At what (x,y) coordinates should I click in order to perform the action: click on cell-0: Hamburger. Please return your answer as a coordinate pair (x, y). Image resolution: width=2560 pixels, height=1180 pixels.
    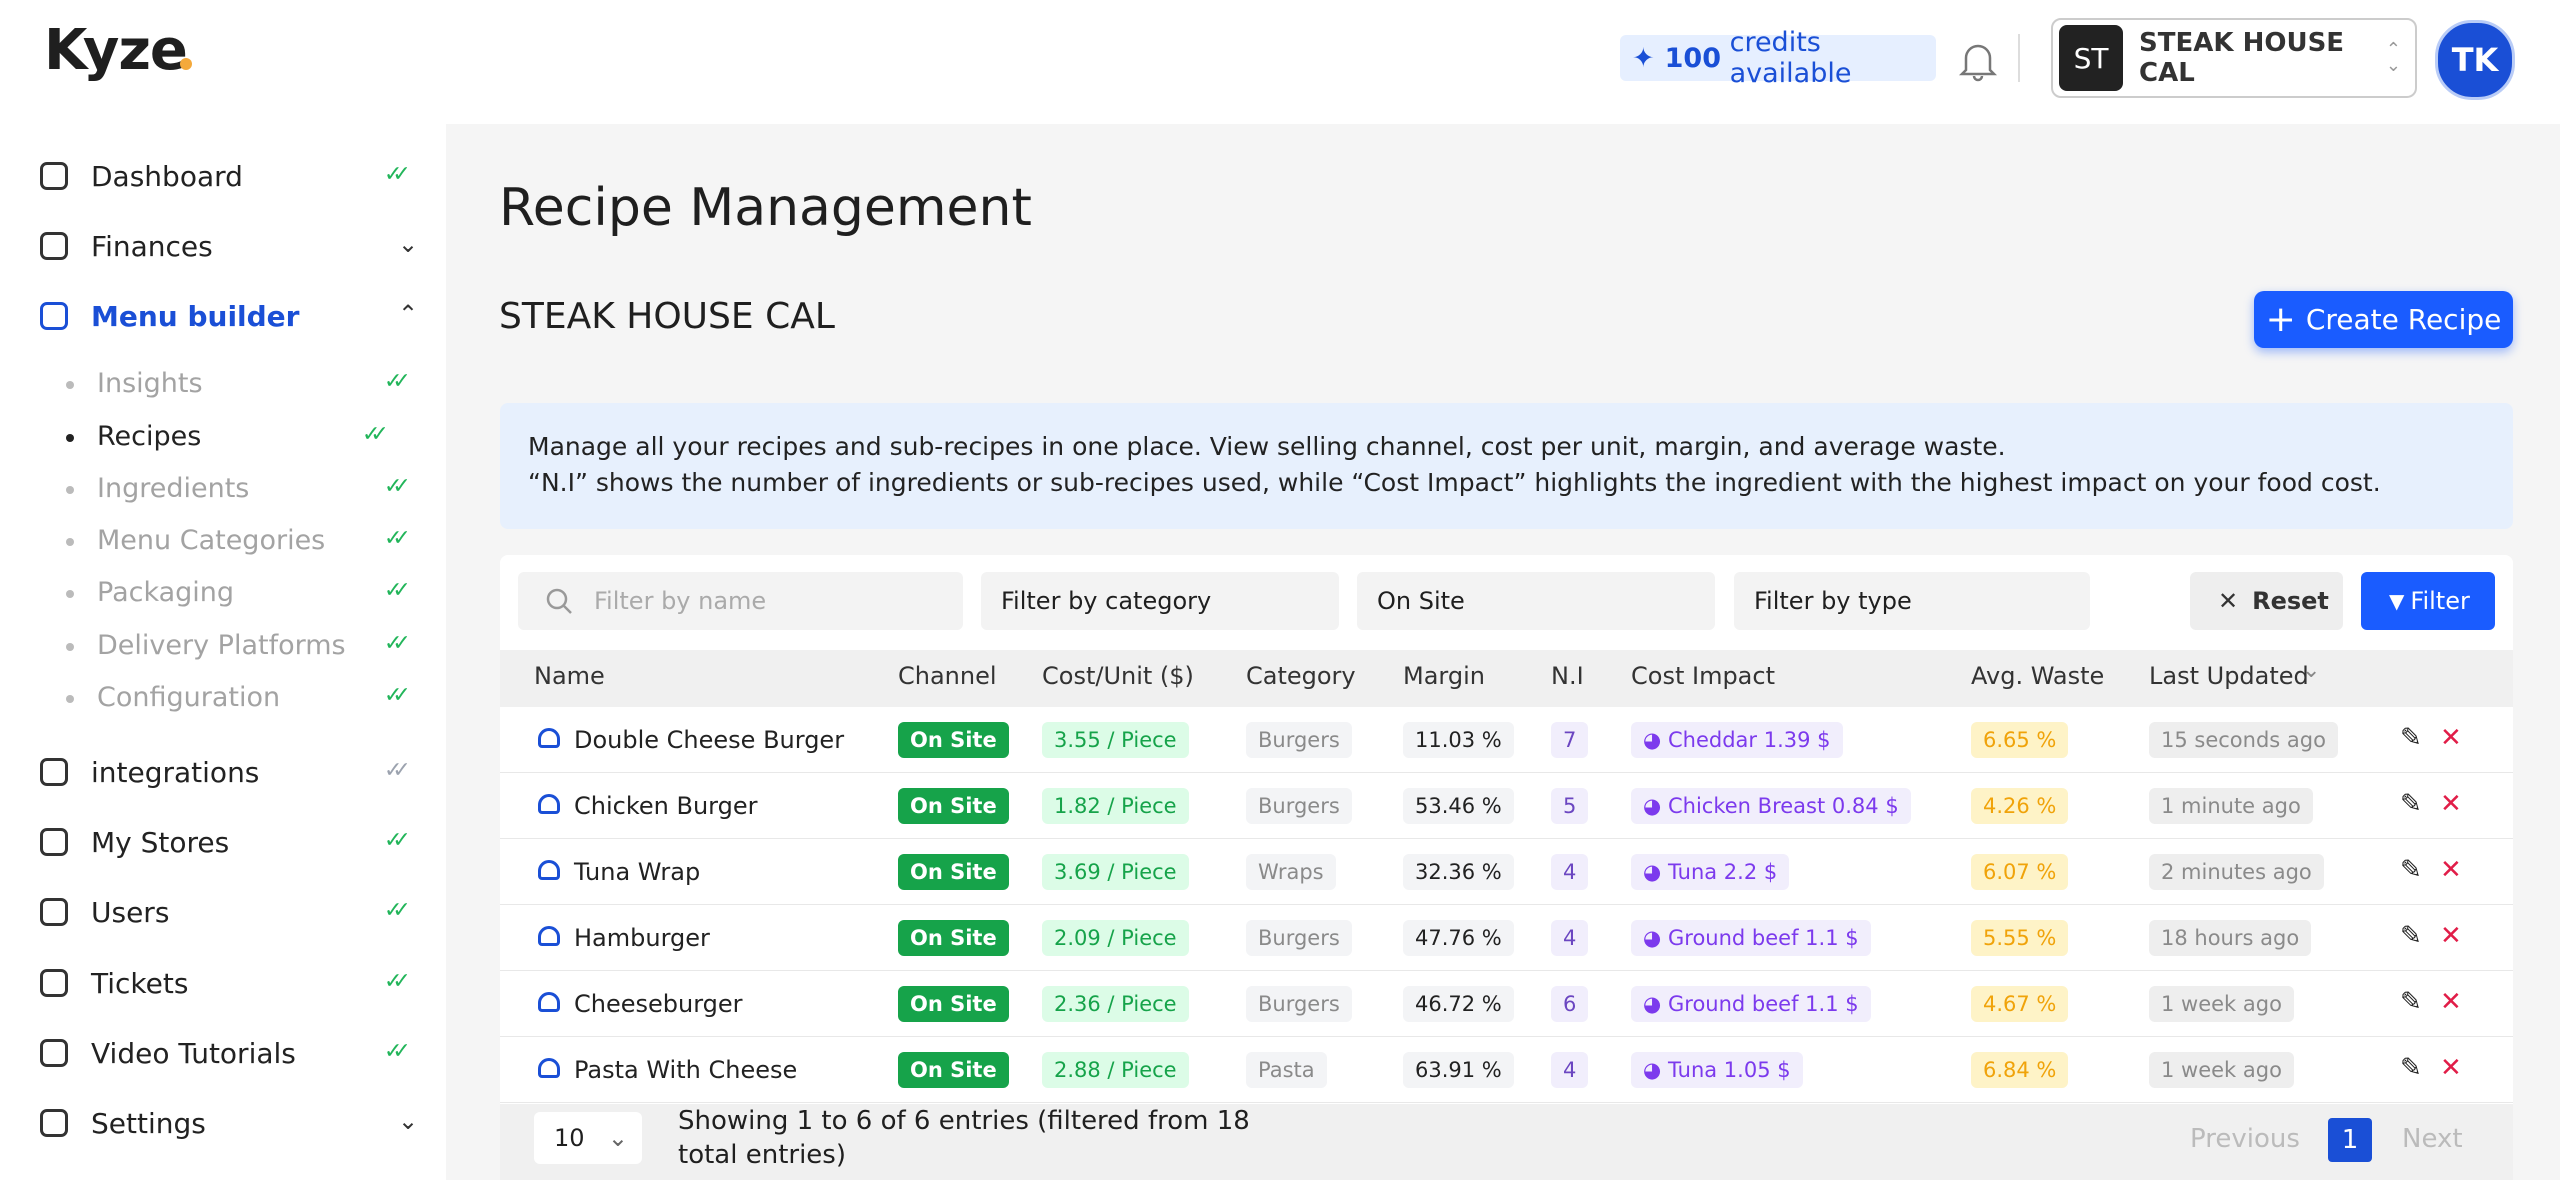
    Looking at the image, I should click on (642, 938).